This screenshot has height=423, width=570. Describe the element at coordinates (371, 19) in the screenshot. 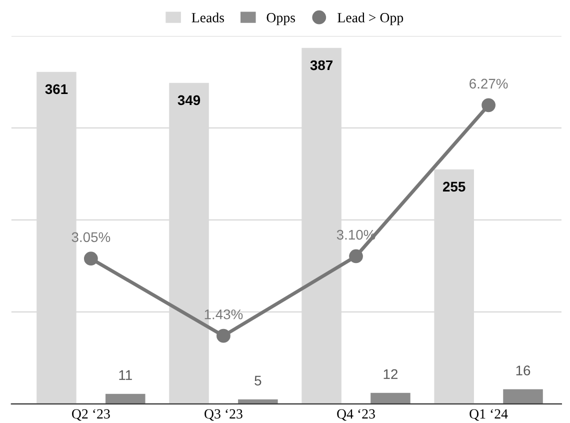

I see `legend-label: Lead > Opp` at that location.